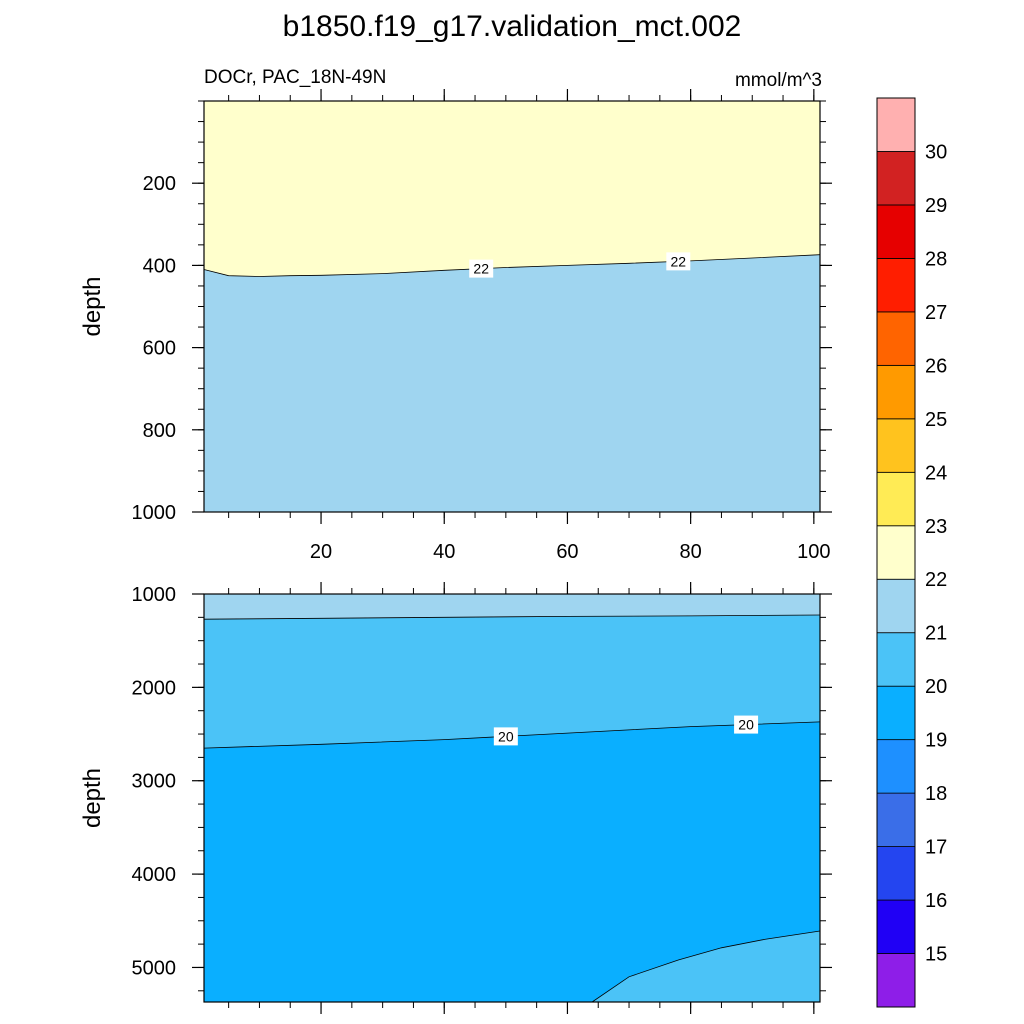  What do you see at coordinates (936, 848) in the screenshot?
I see `colorbar-label: 17` at bounding box center [936, 848].